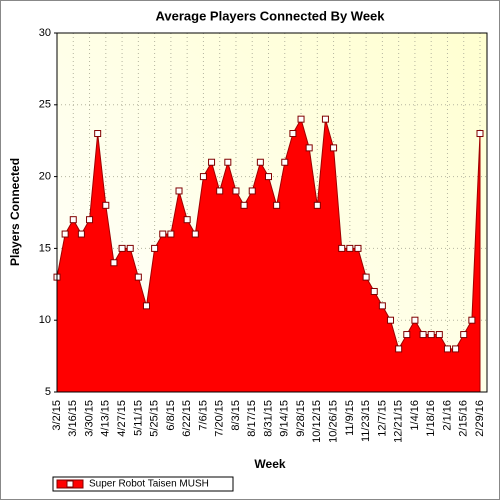 The height and width of the screenshot is (500, 500). I want to click on x-tick-label: 8/3/15, so click(236, 415).